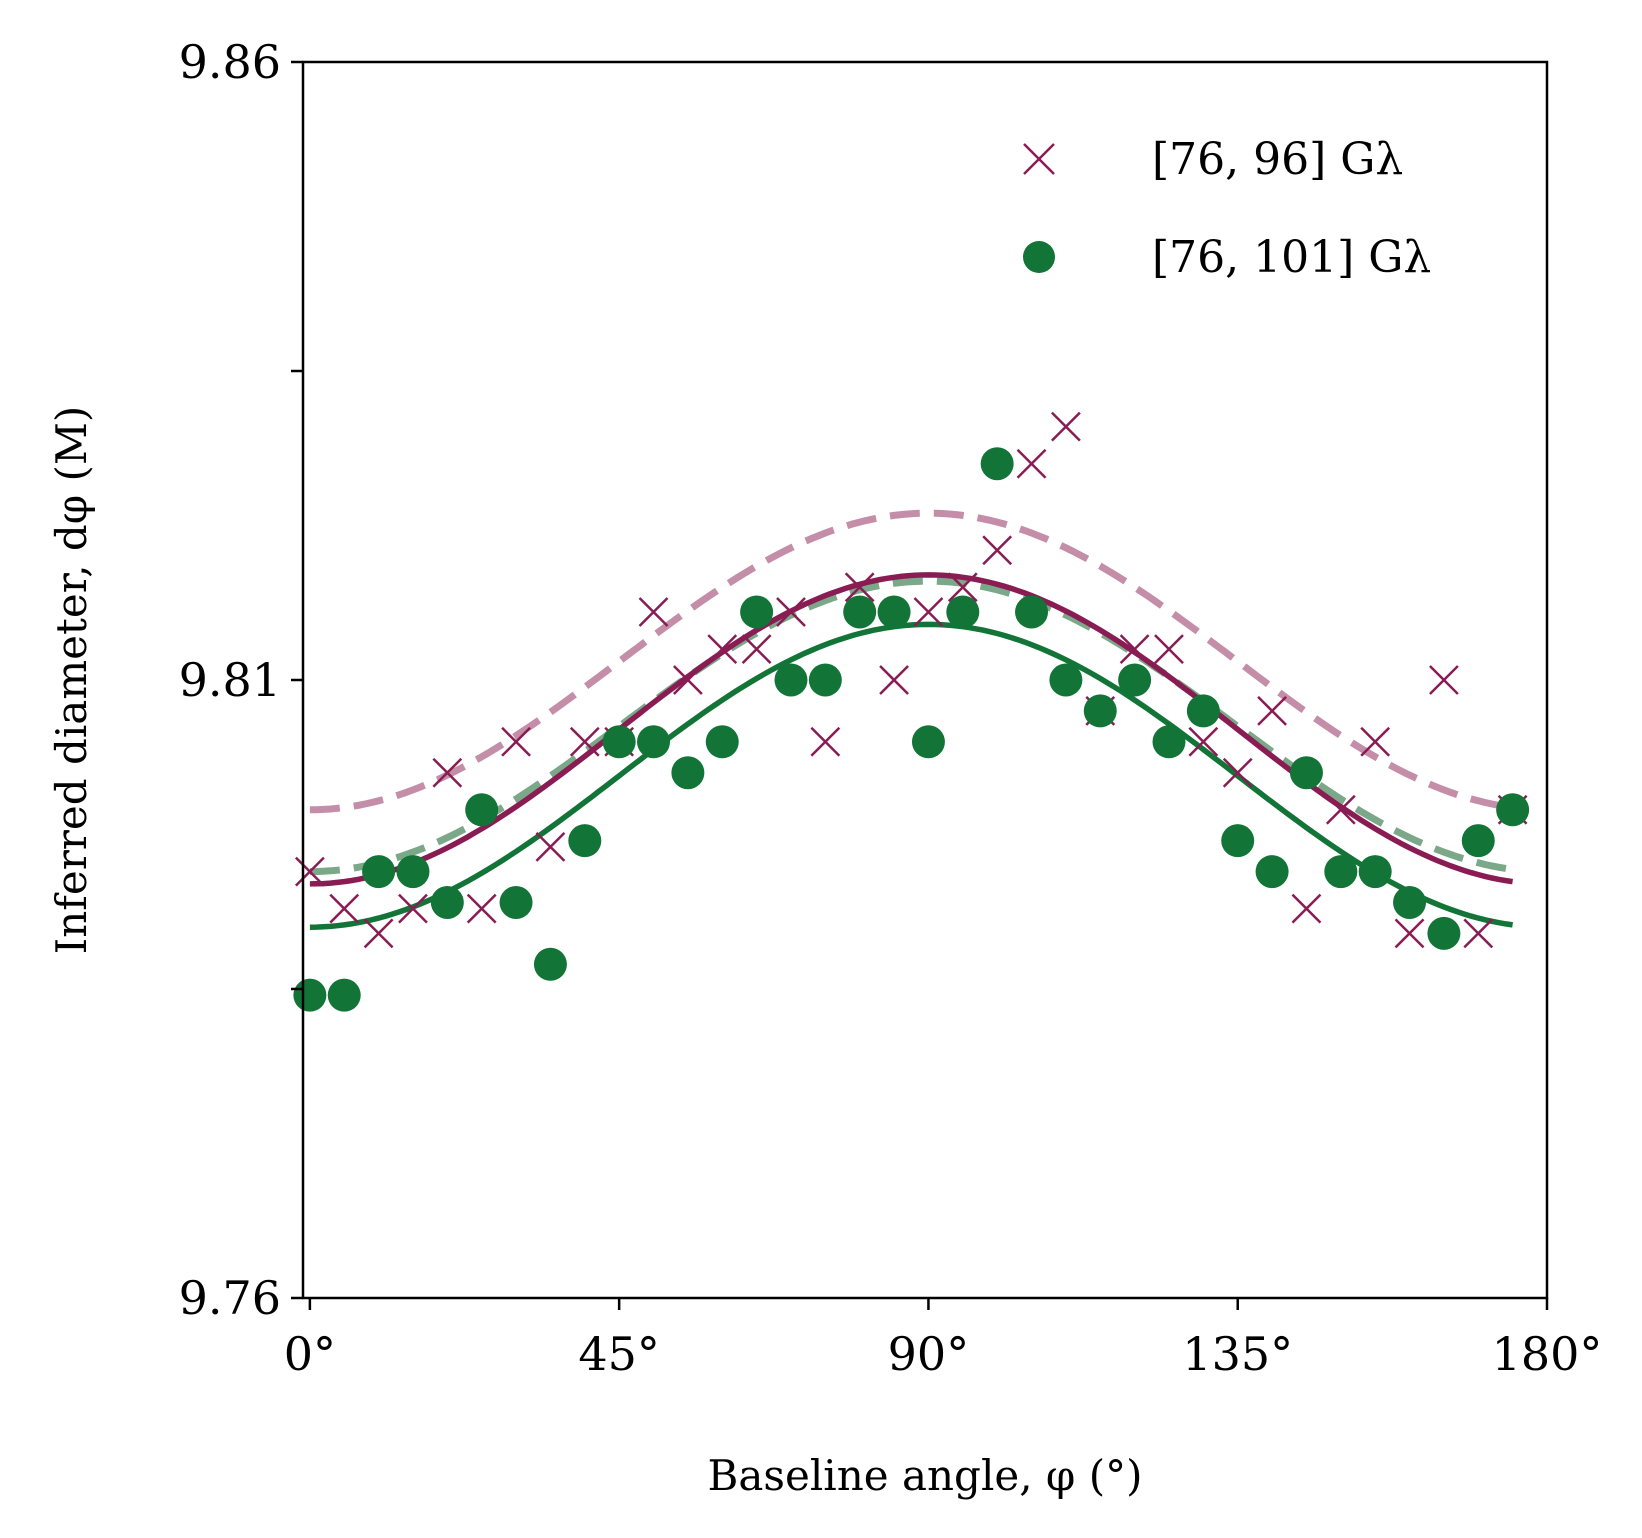  Describe the element at coordinates (71, 680) in the screenshot. I see `y-axis-label: Inferred diameter, dφ (M)` at that location.